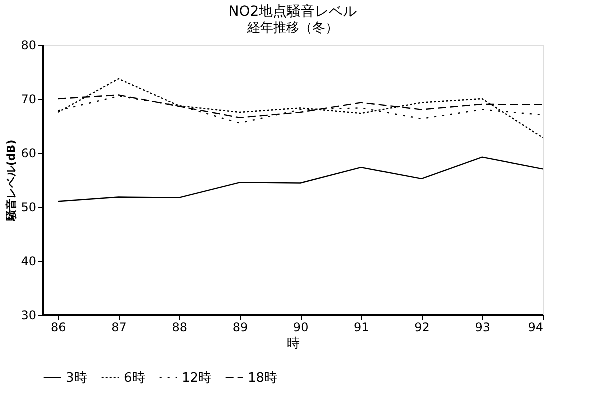 This screenshot has width=615, height=408. Describe the element at coordinates (28, 207) in the screenshot. I see `y-tick-label: 50` at that location.